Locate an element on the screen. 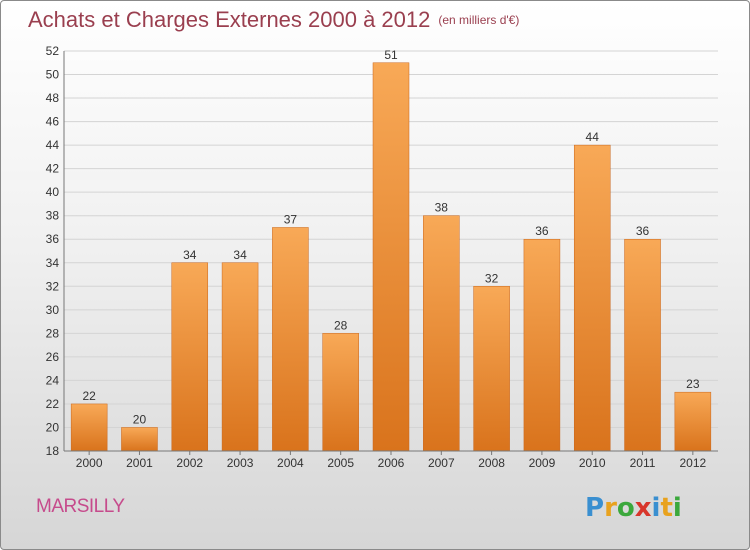 This screenshot has width=750, height=550. y-tick-label: 20 is located at coordinates (53, 427).